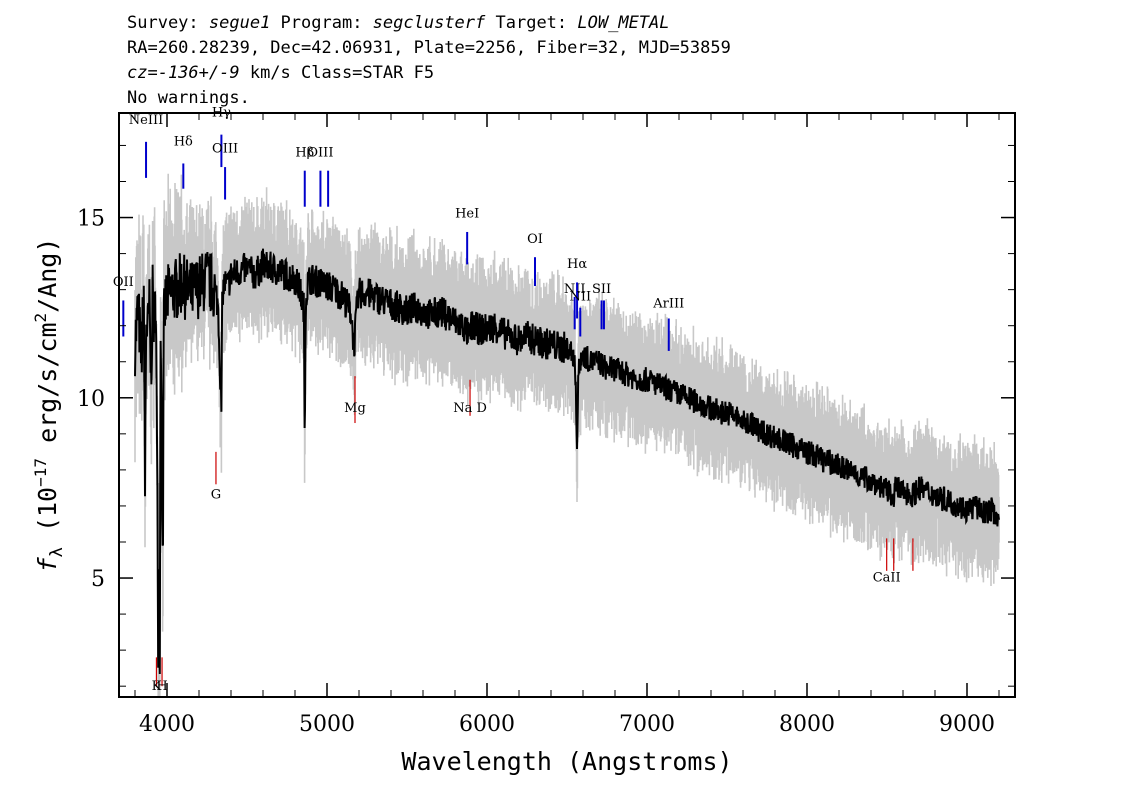 The height and width of the screenshot is (810, 1134). Describe the element at coordinates (327, 724) in the screenshot. I see `x-tick-label: 5000` at that location.